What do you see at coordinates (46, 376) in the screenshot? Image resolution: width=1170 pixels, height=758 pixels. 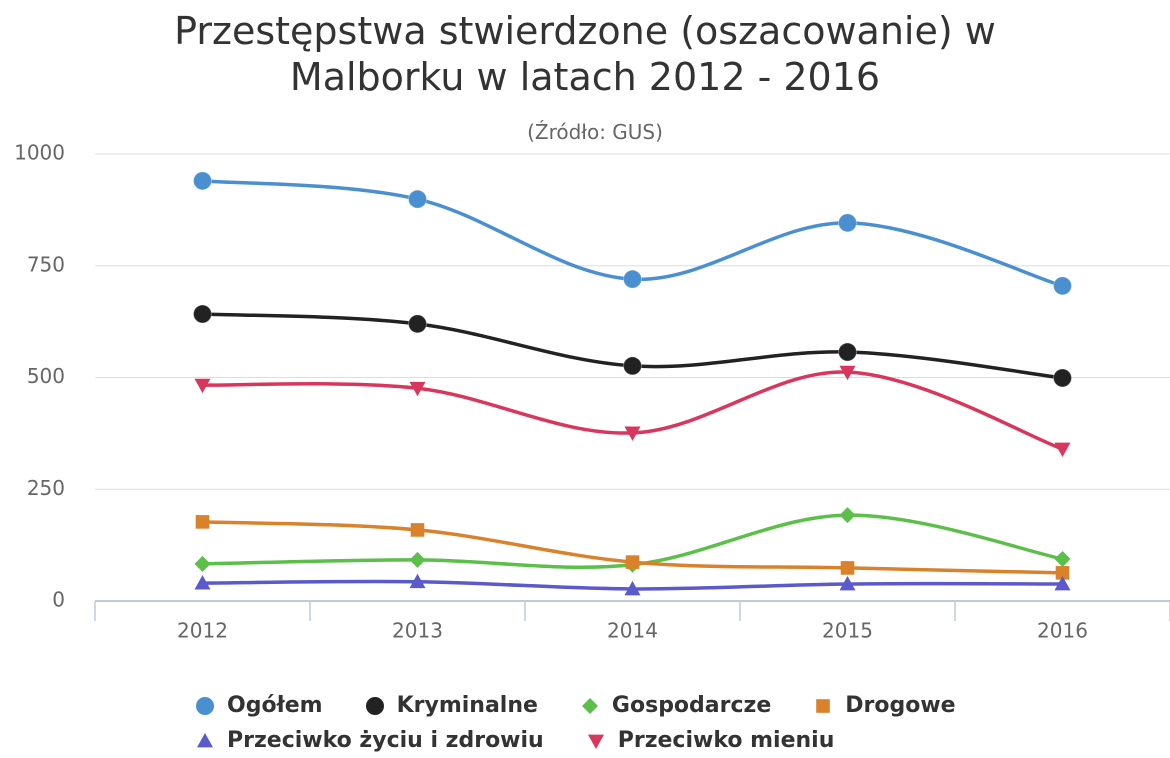 I see `y-tick-label: 500` at bounding box center [46, 376].